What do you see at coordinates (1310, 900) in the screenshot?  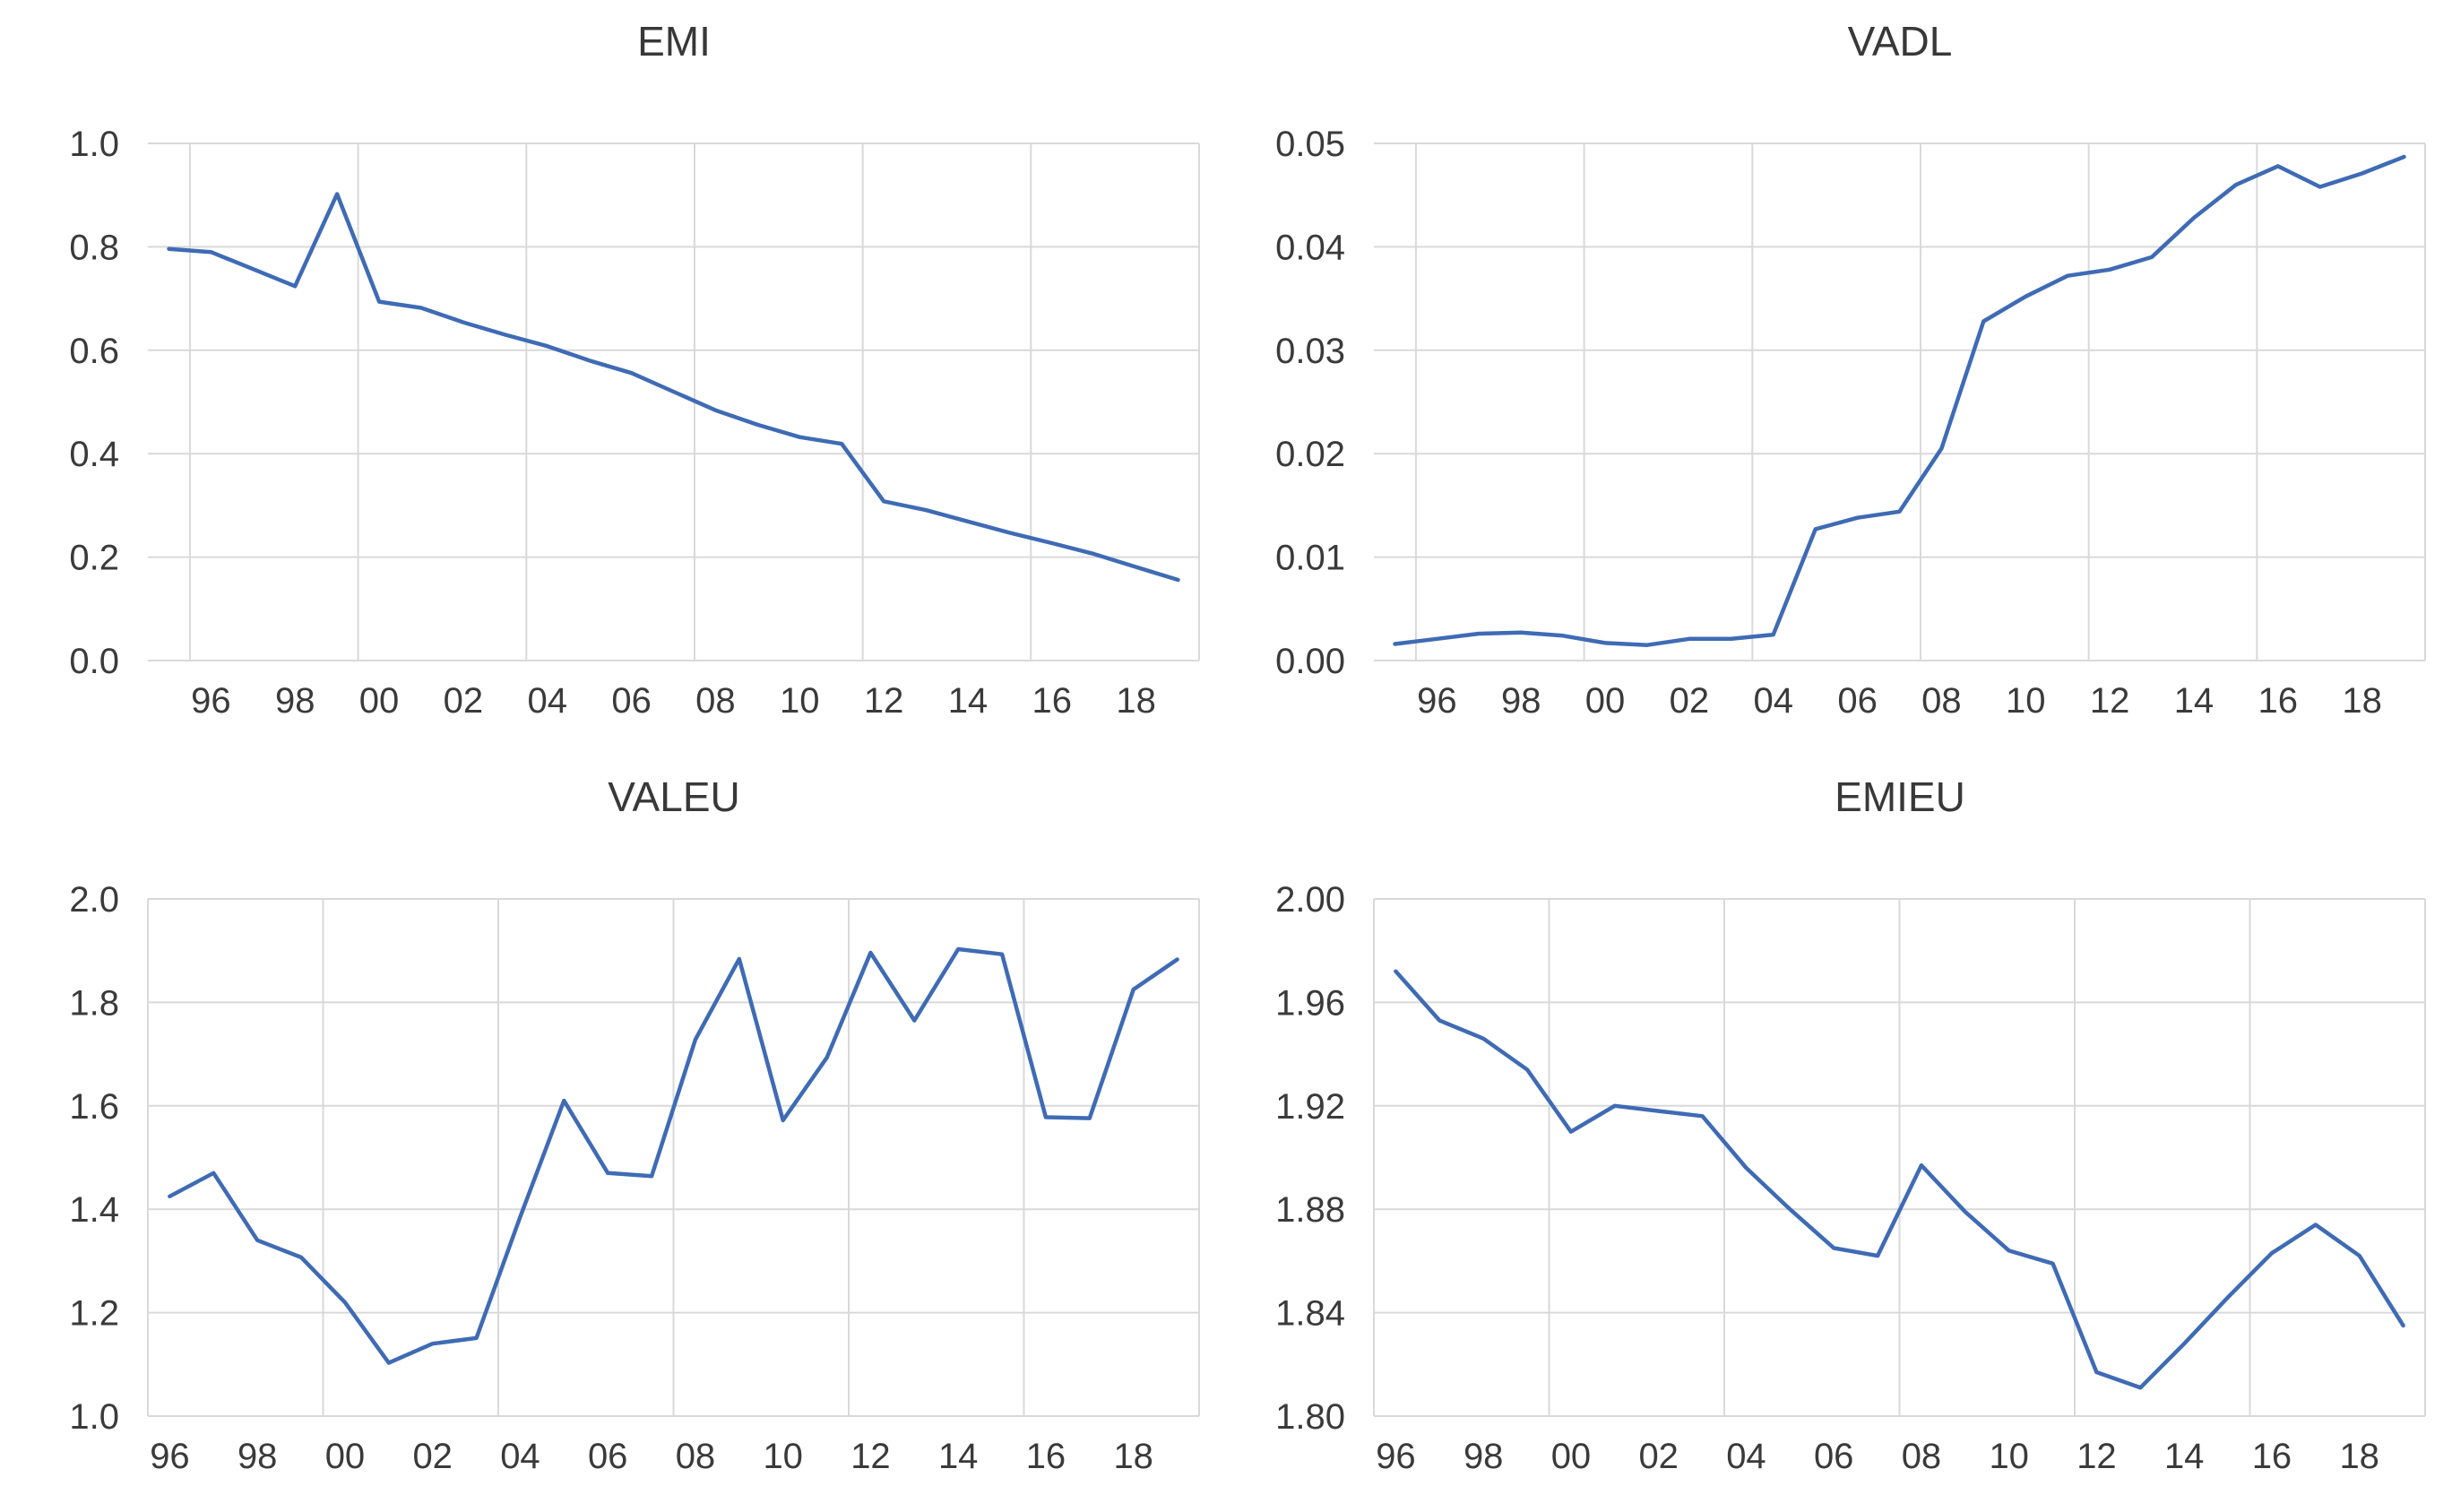 I see `y-tick-label: 2.00` at bounding box center [1310, 900].